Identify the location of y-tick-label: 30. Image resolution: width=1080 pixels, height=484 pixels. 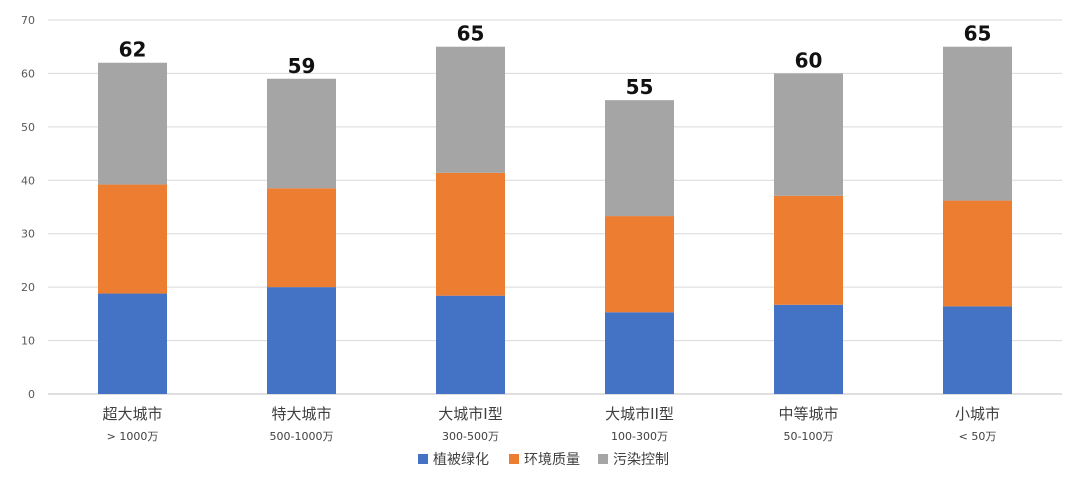
(28, 234).